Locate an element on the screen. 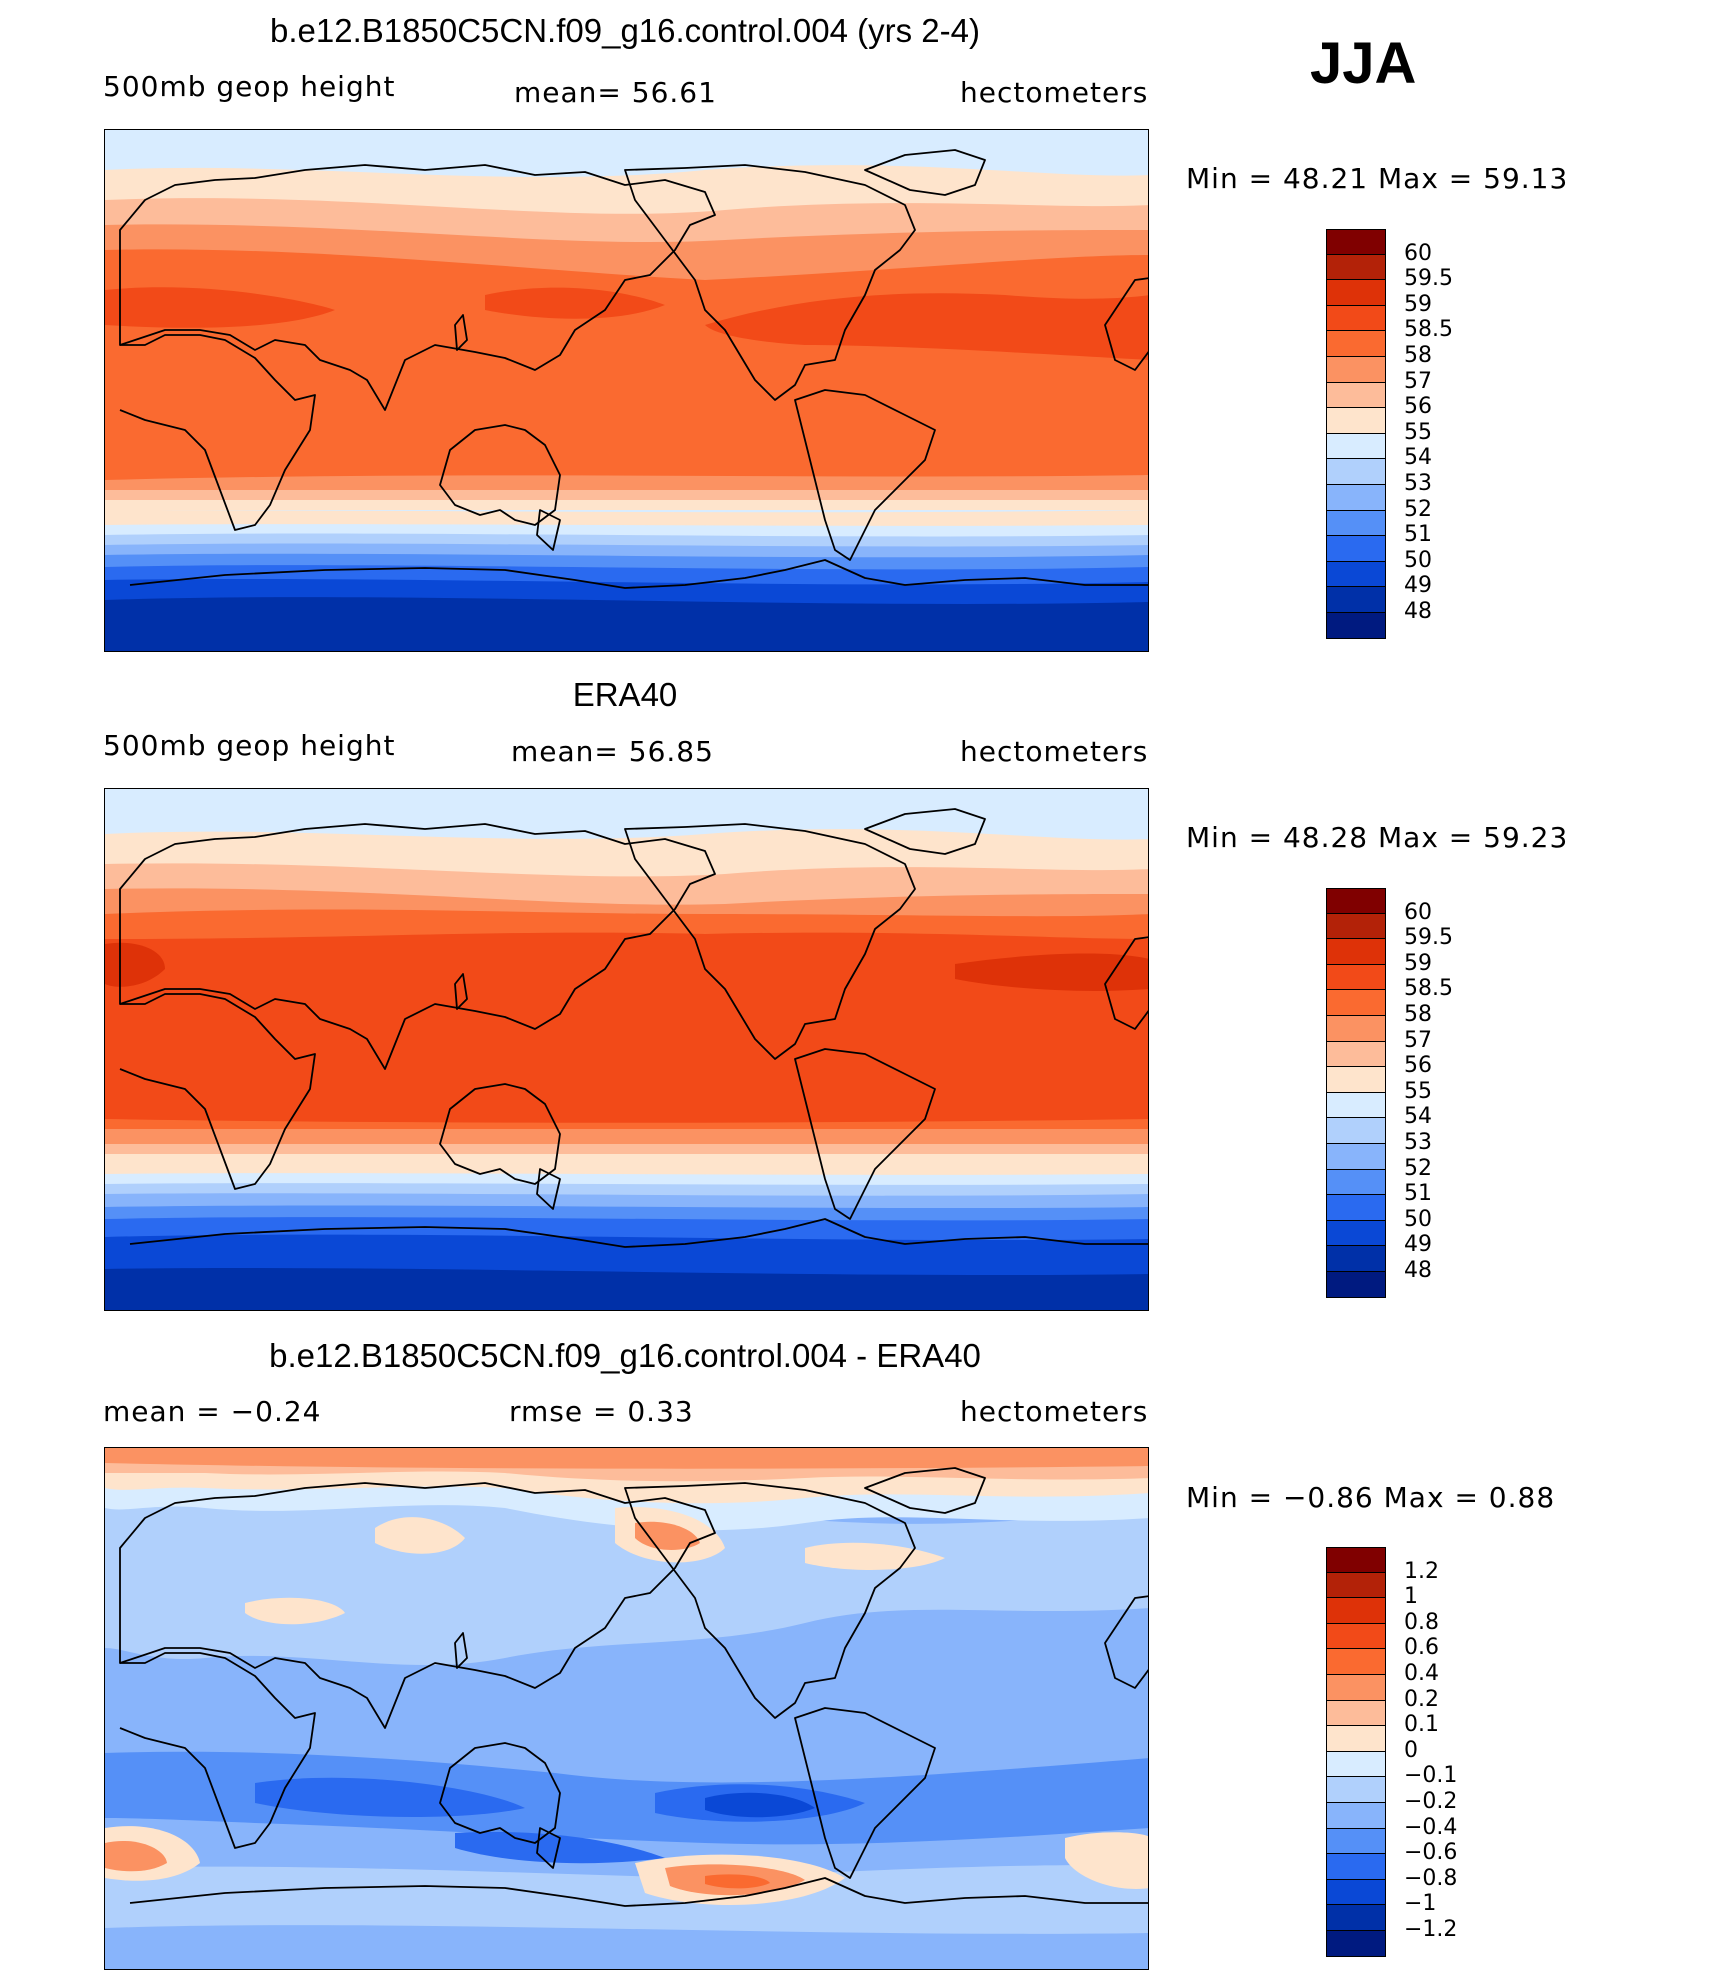  colorbar-label: −0.4 is located at coordinates (1431, 1827).